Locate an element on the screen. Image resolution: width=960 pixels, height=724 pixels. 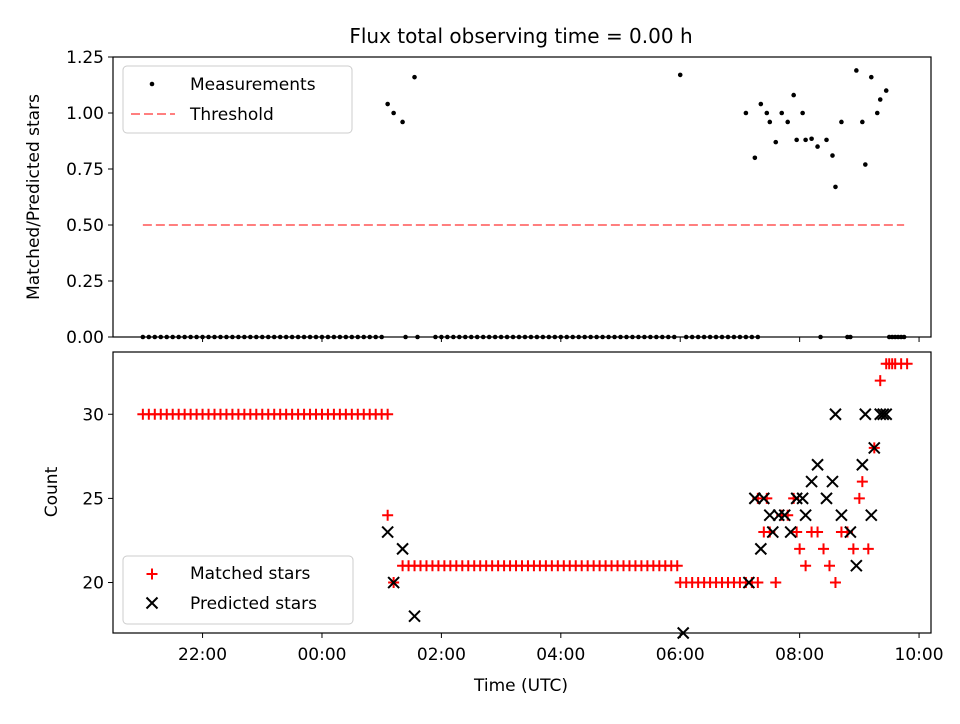
bottom-legend: Matched stars Predicted stars is located at coordinates (238, 590).